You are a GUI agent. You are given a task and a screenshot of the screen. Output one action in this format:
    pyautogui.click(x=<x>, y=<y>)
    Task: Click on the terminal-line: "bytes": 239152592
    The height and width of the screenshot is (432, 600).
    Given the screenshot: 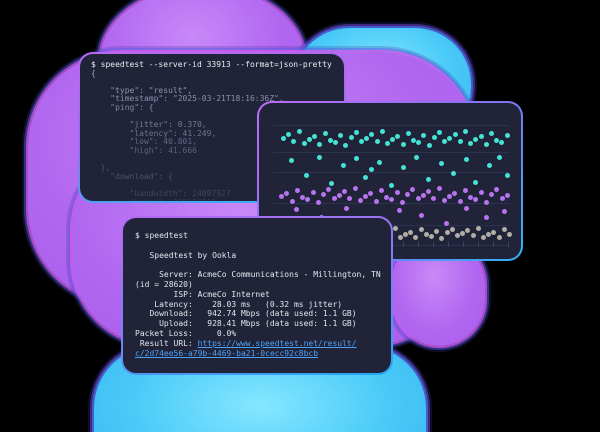 What is the action you would take?
    pyautogui.click(x=212, y=199)
    